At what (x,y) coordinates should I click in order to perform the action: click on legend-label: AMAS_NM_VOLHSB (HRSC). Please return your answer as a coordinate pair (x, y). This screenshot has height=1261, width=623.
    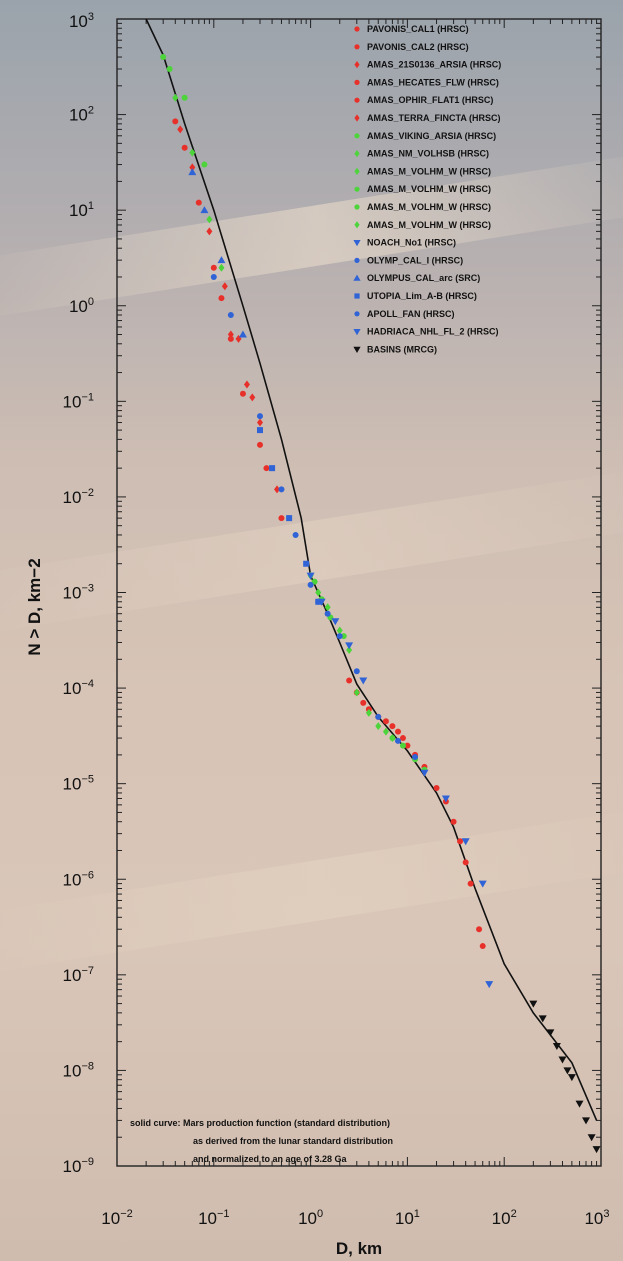
    Looking at the image, I should click on (428, 154).